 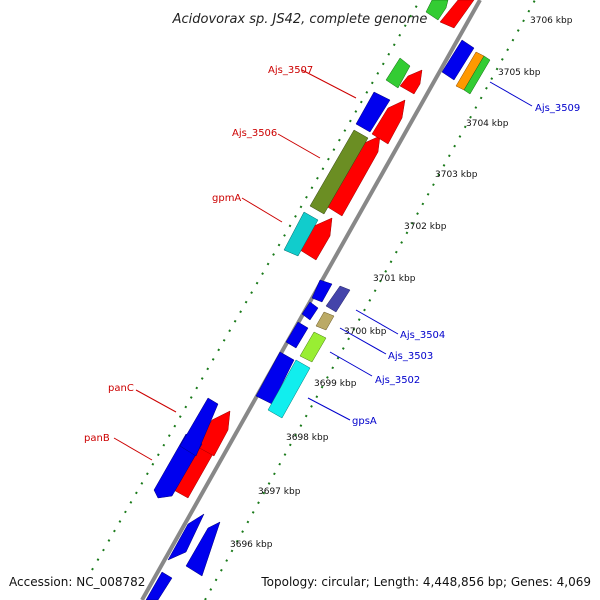 I want to click on tick-label: 3700 kbp, so click(x=365, y=332).